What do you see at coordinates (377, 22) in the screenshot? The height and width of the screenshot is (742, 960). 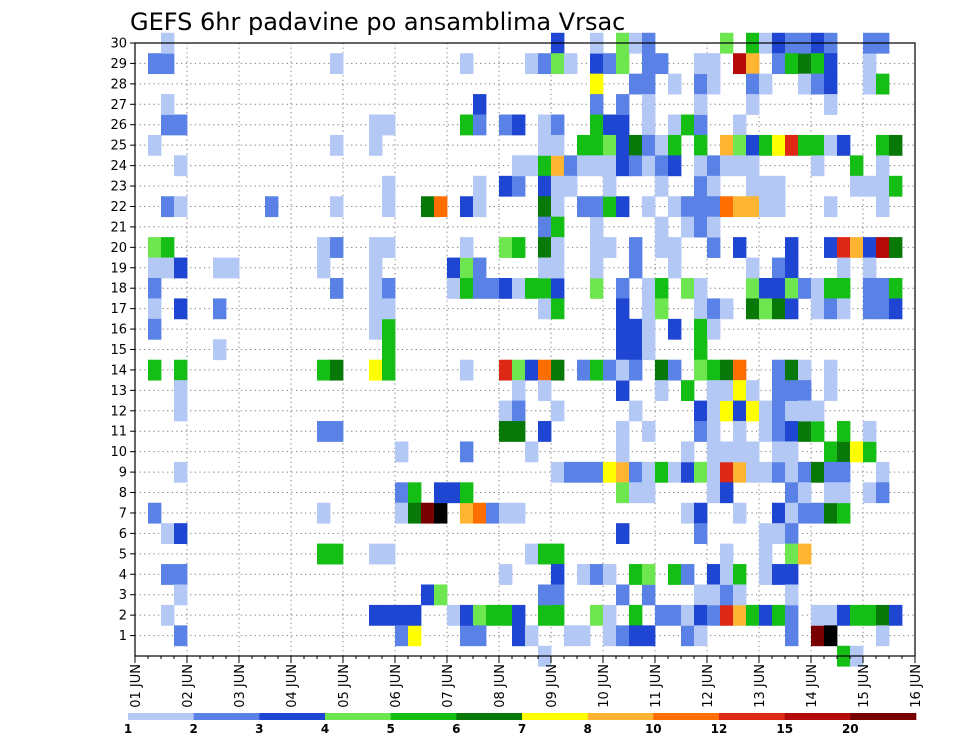 I see `chart-title: GEFS 6hr padavine po ansamblima Vrsac` at bounding box center [377, 22].